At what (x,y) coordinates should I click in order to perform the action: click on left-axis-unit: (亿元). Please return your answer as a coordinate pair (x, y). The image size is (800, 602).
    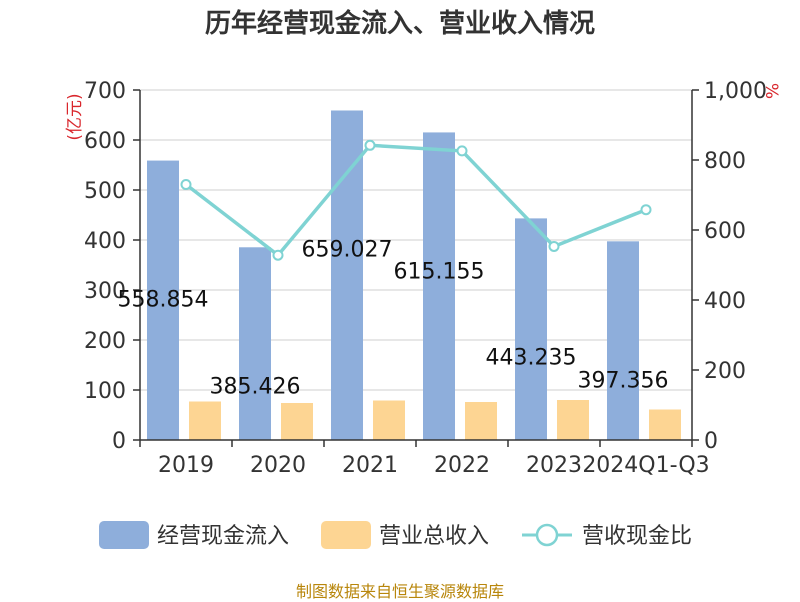
    Looking at the image, I should click on (75, 116).